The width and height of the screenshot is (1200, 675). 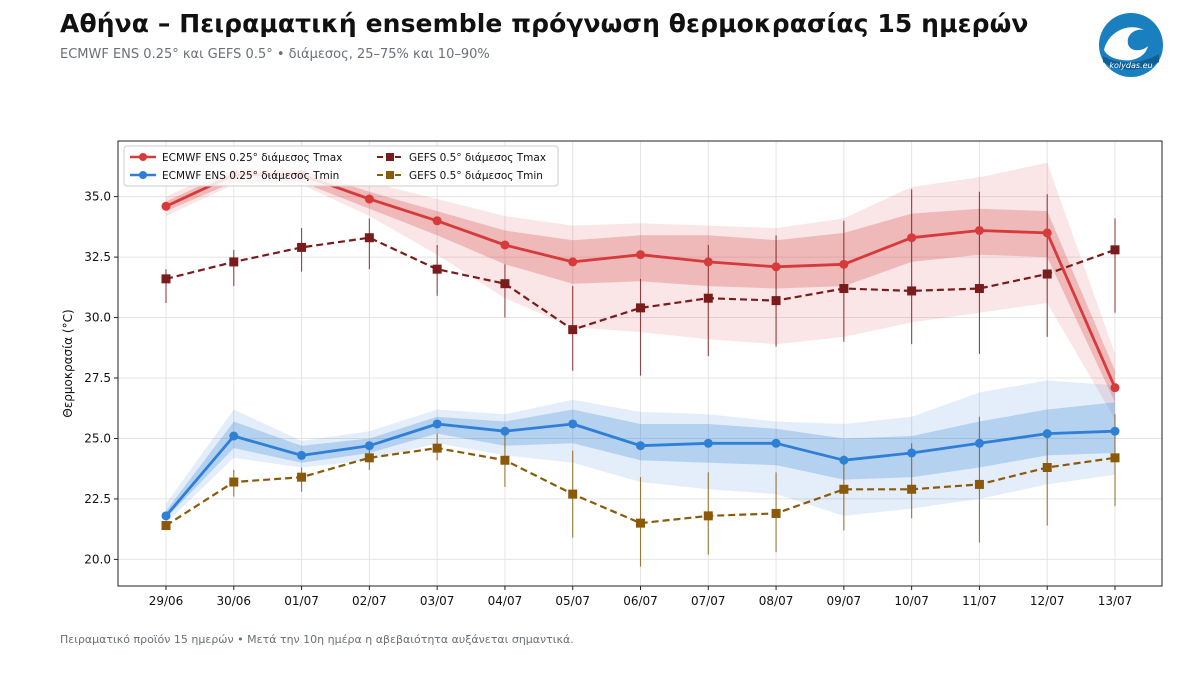 I want to click on y-tick-label: 25.0, so click(x=97, y=438).